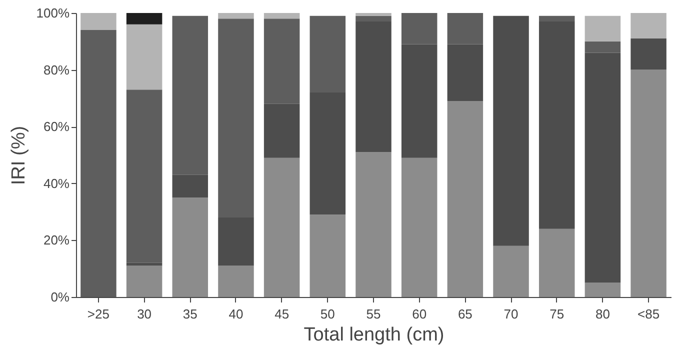  I want to click on x-tick-label: 70, so click(511, 314).